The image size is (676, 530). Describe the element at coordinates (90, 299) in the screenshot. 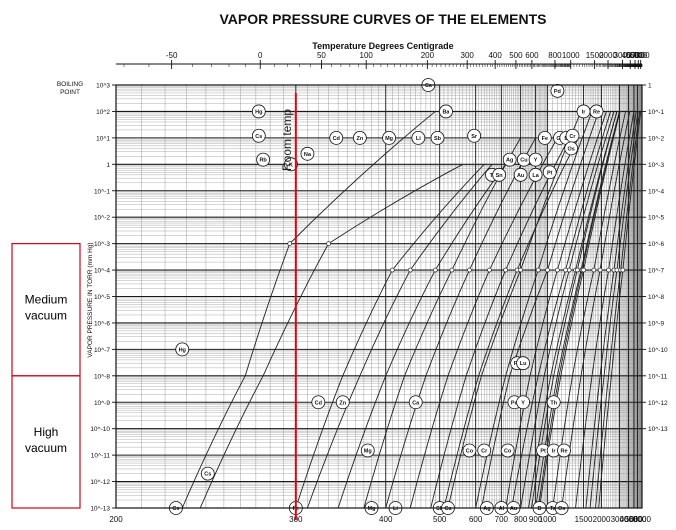

I see `y-axis-title: VAPOR PRESSURE IN TORR (mm Hg)` at that location.